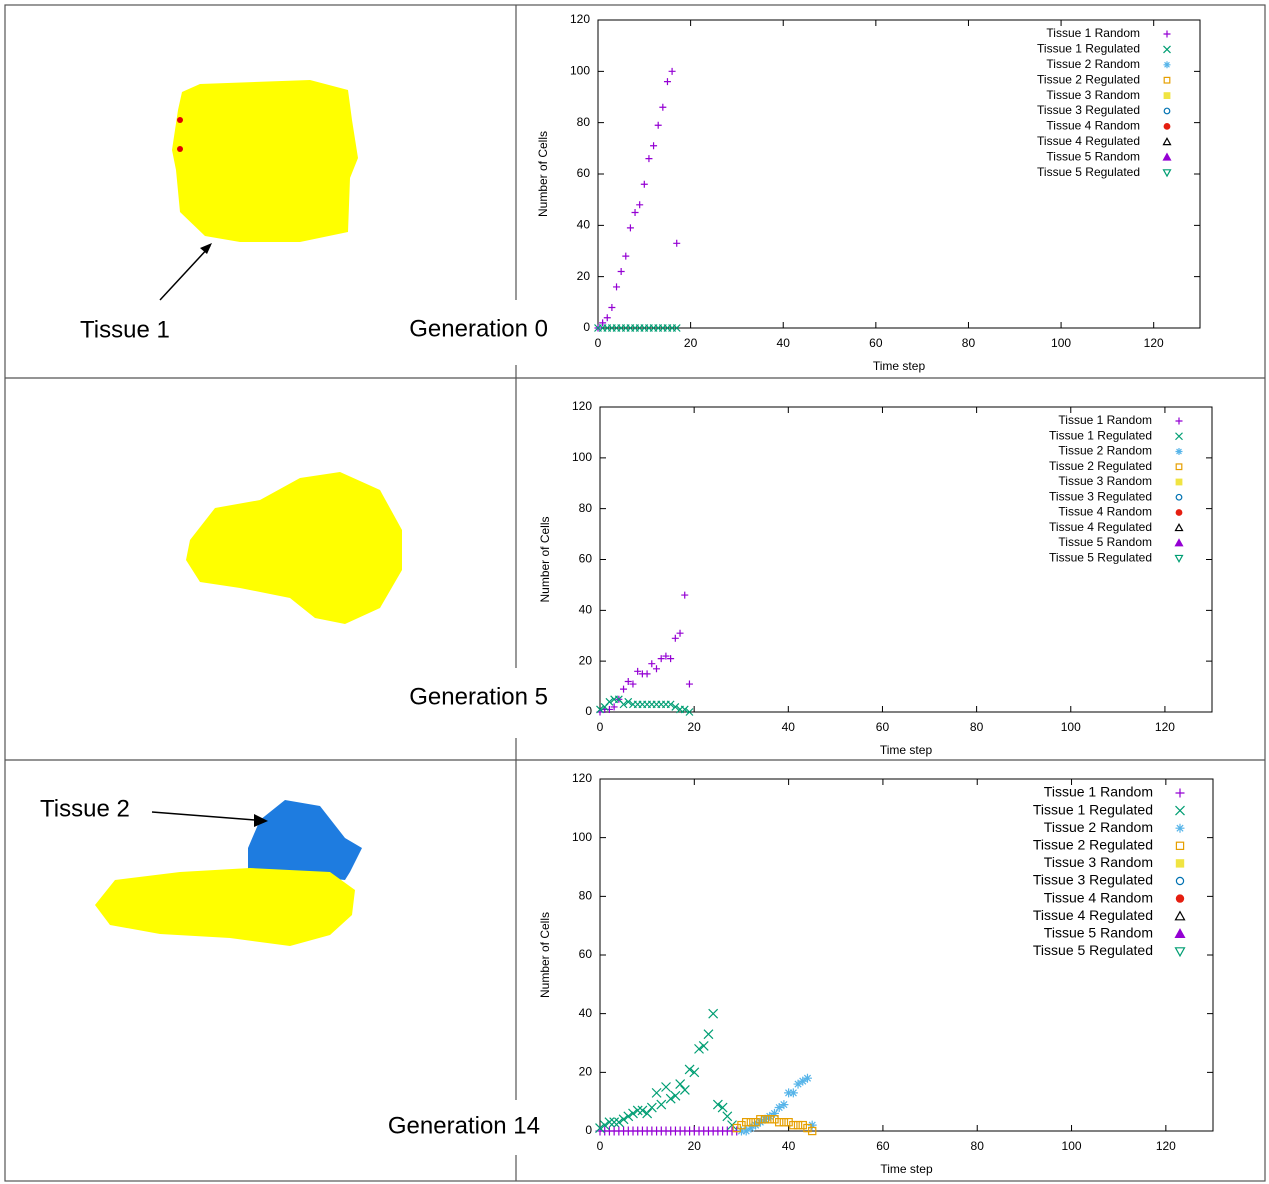 This screenshot has height=1184, width=1269. Describe the element at coordinates (228, 873) in the screenshot. I see `tissue-image-gen14` at that location.